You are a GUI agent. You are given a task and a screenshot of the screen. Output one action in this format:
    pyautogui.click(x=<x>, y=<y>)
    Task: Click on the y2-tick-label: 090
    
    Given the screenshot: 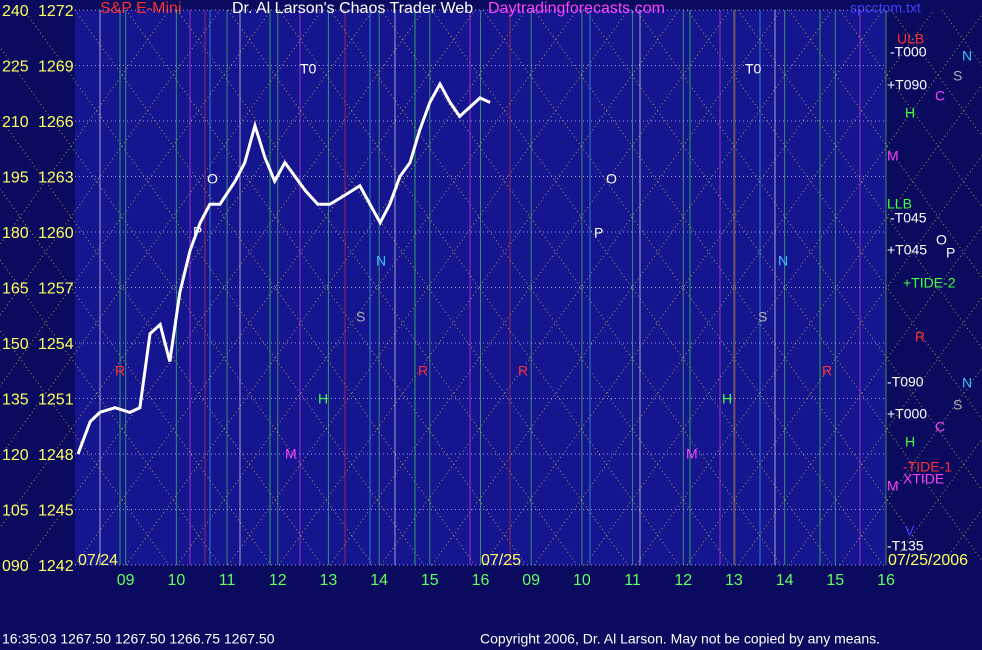 What is the action you would take?
    pyautogui.click(x=15, y=566)
    